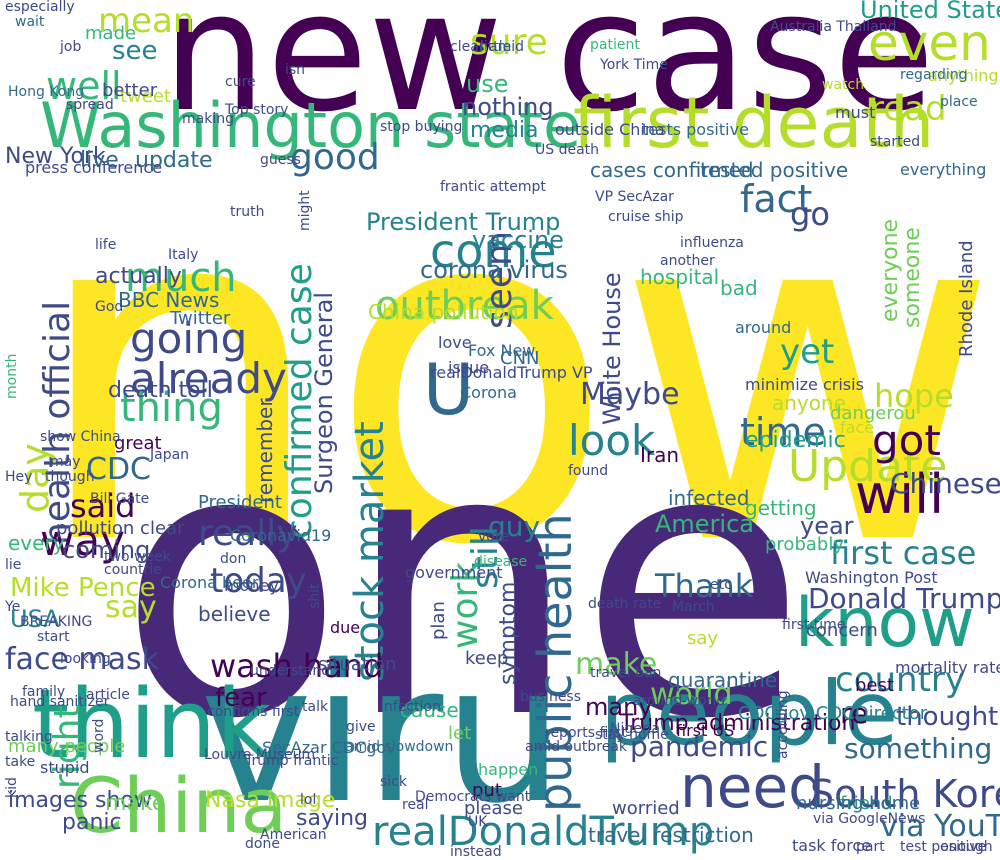 This screenshot has height=860, width=1000. Describe the element at coordinates (293, 835) in the screenshot. I see `word-american: American` at that location.